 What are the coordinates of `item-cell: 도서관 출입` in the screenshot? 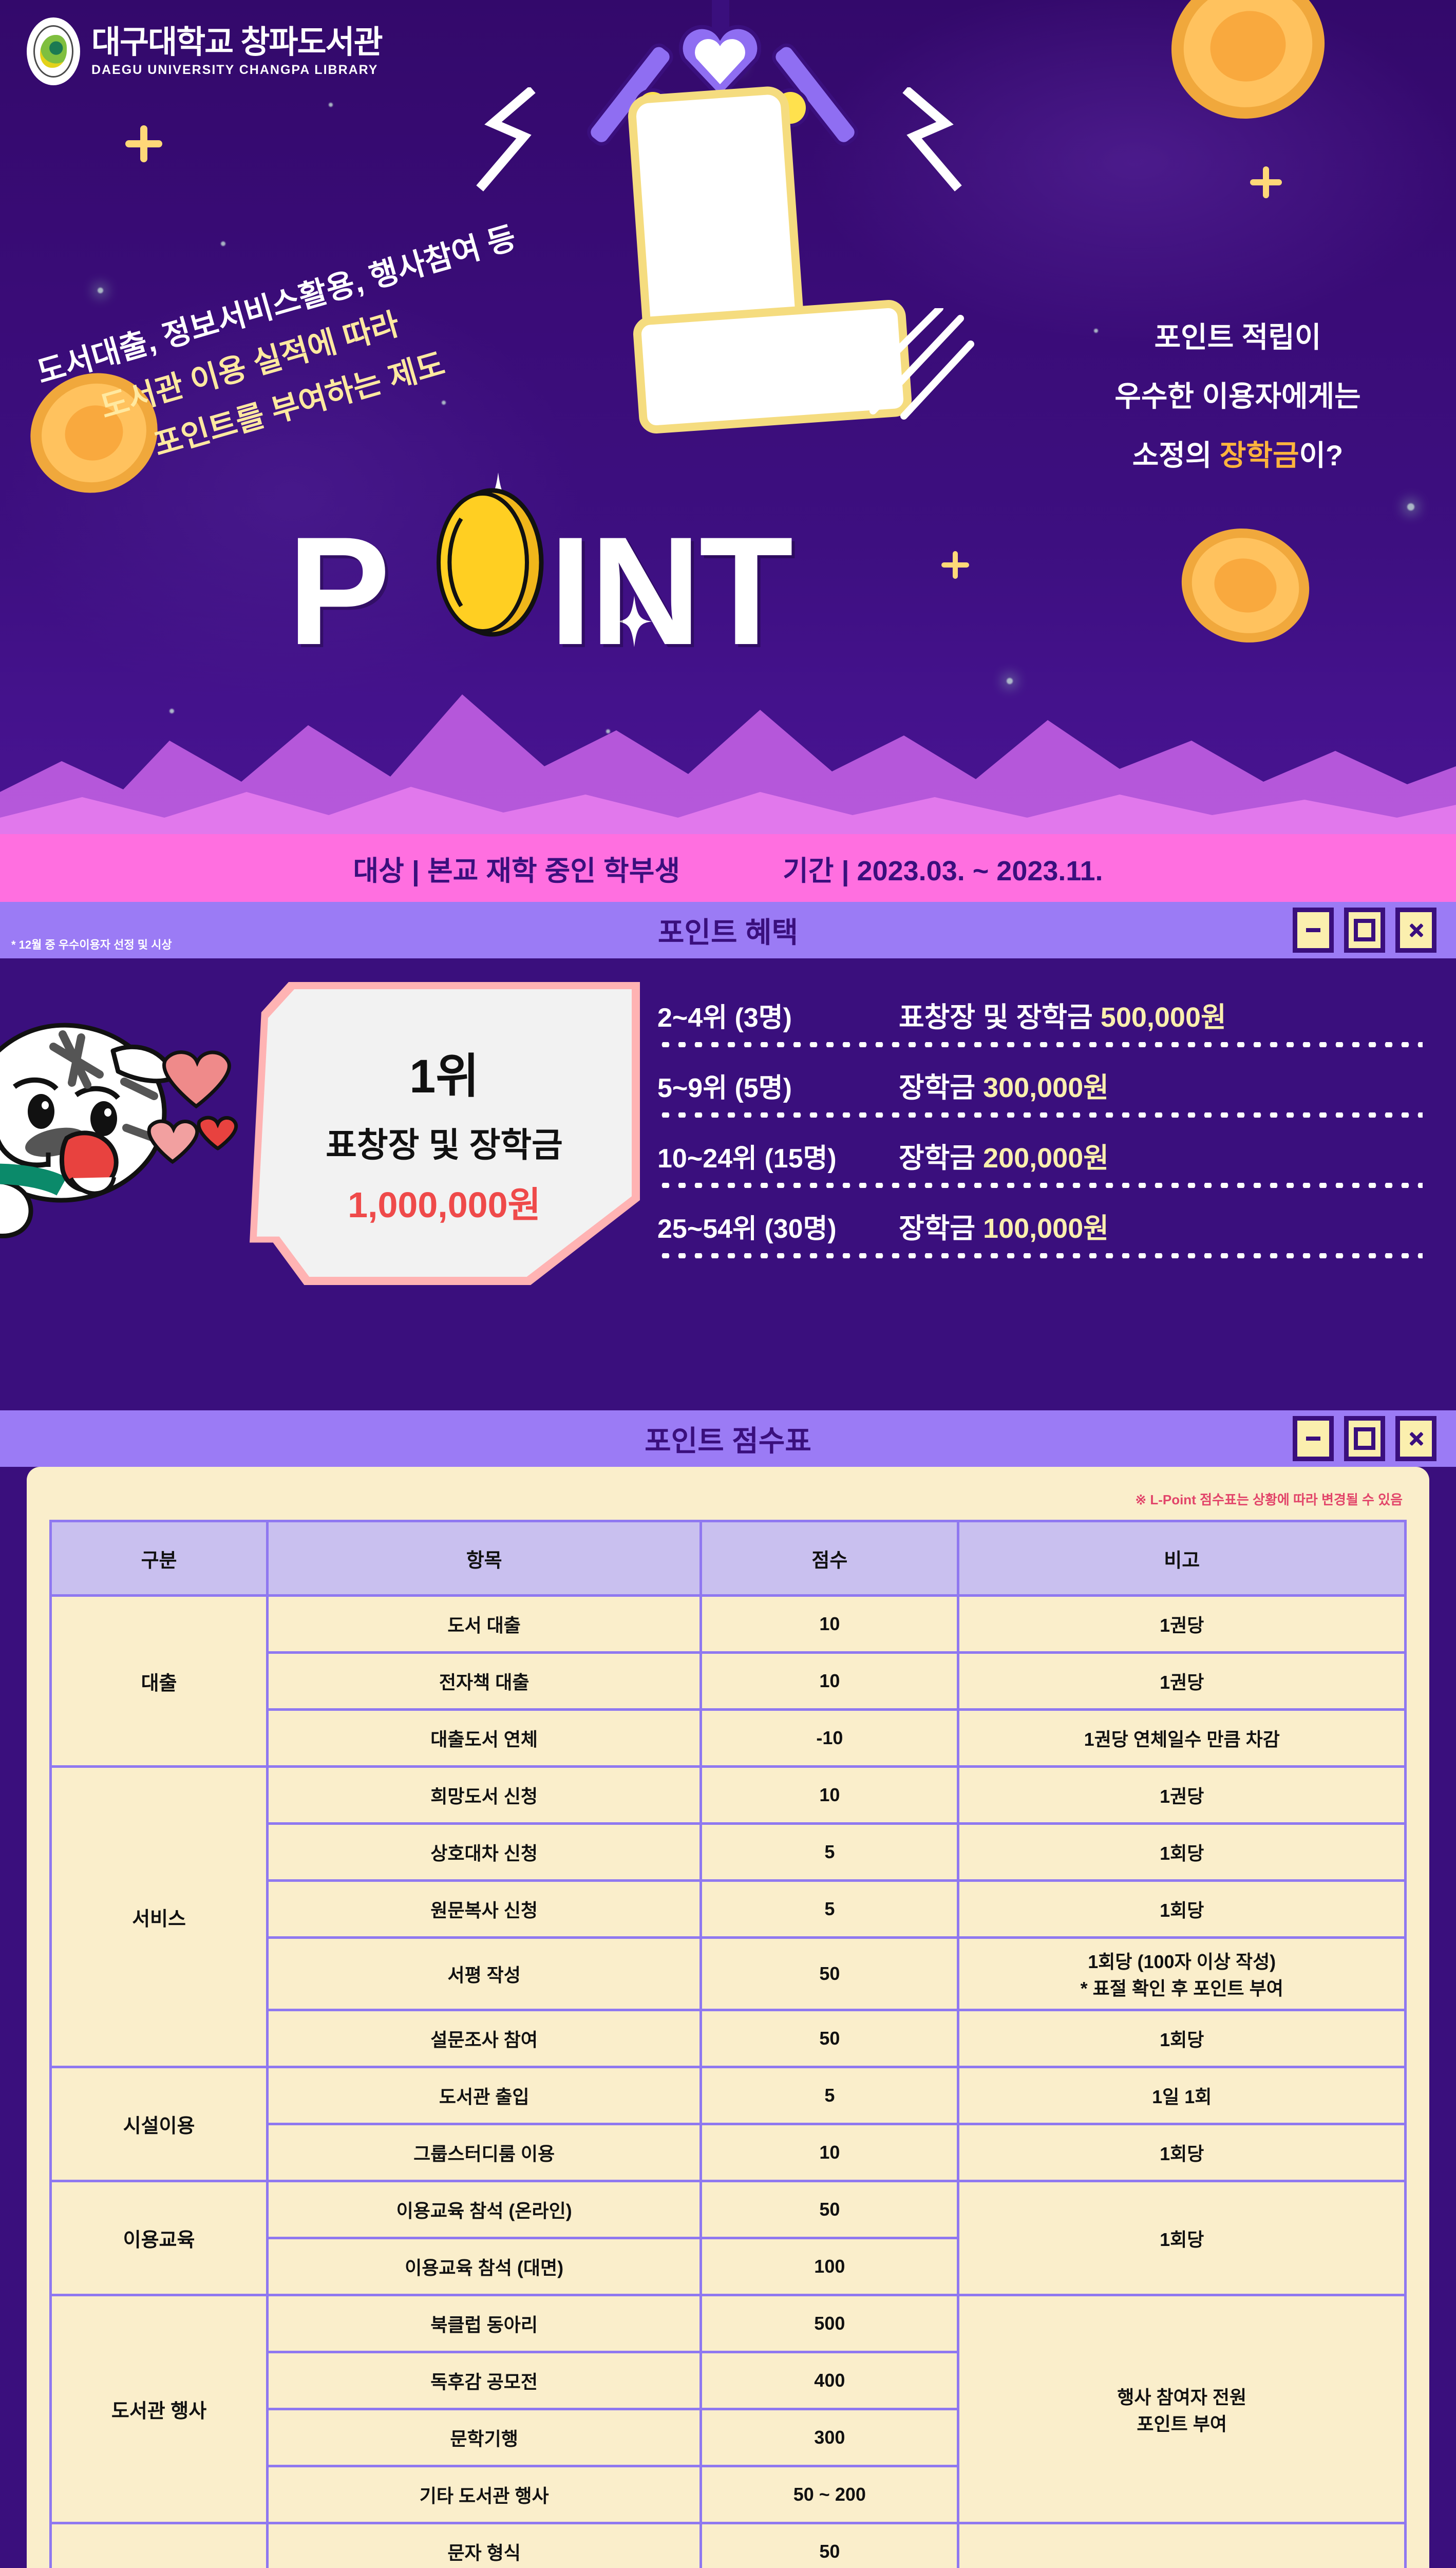 It's located at (484, 2095).